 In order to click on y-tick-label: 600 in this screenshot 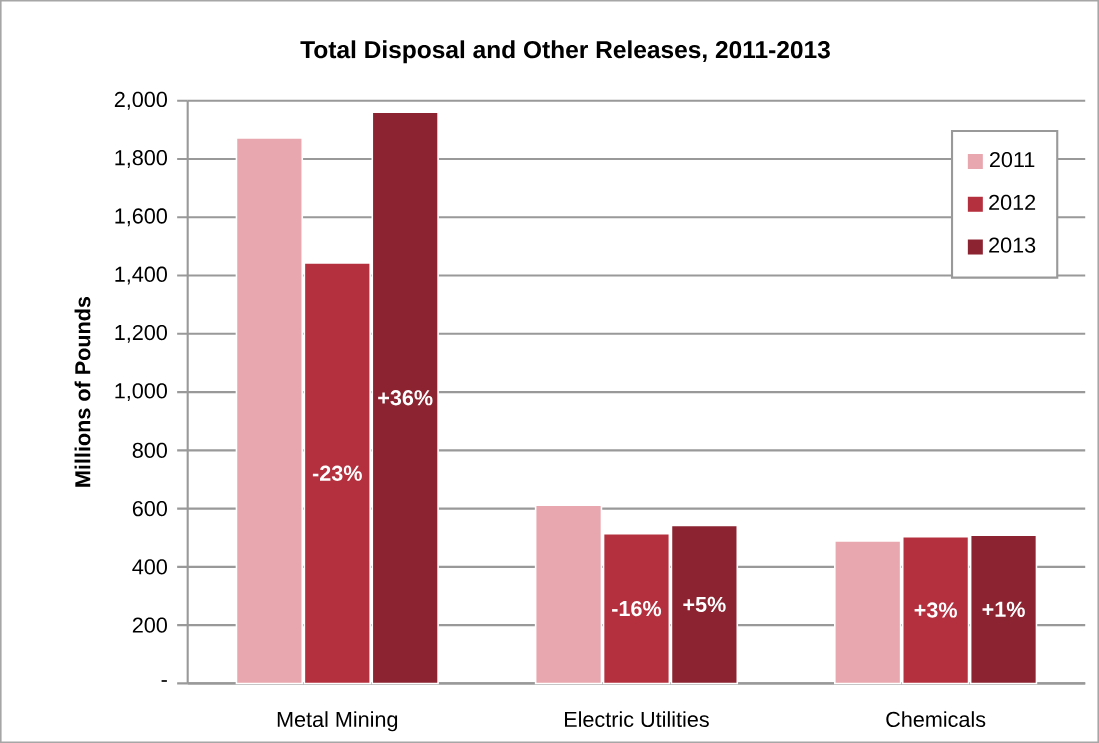, I will do `click(149, 508)`.